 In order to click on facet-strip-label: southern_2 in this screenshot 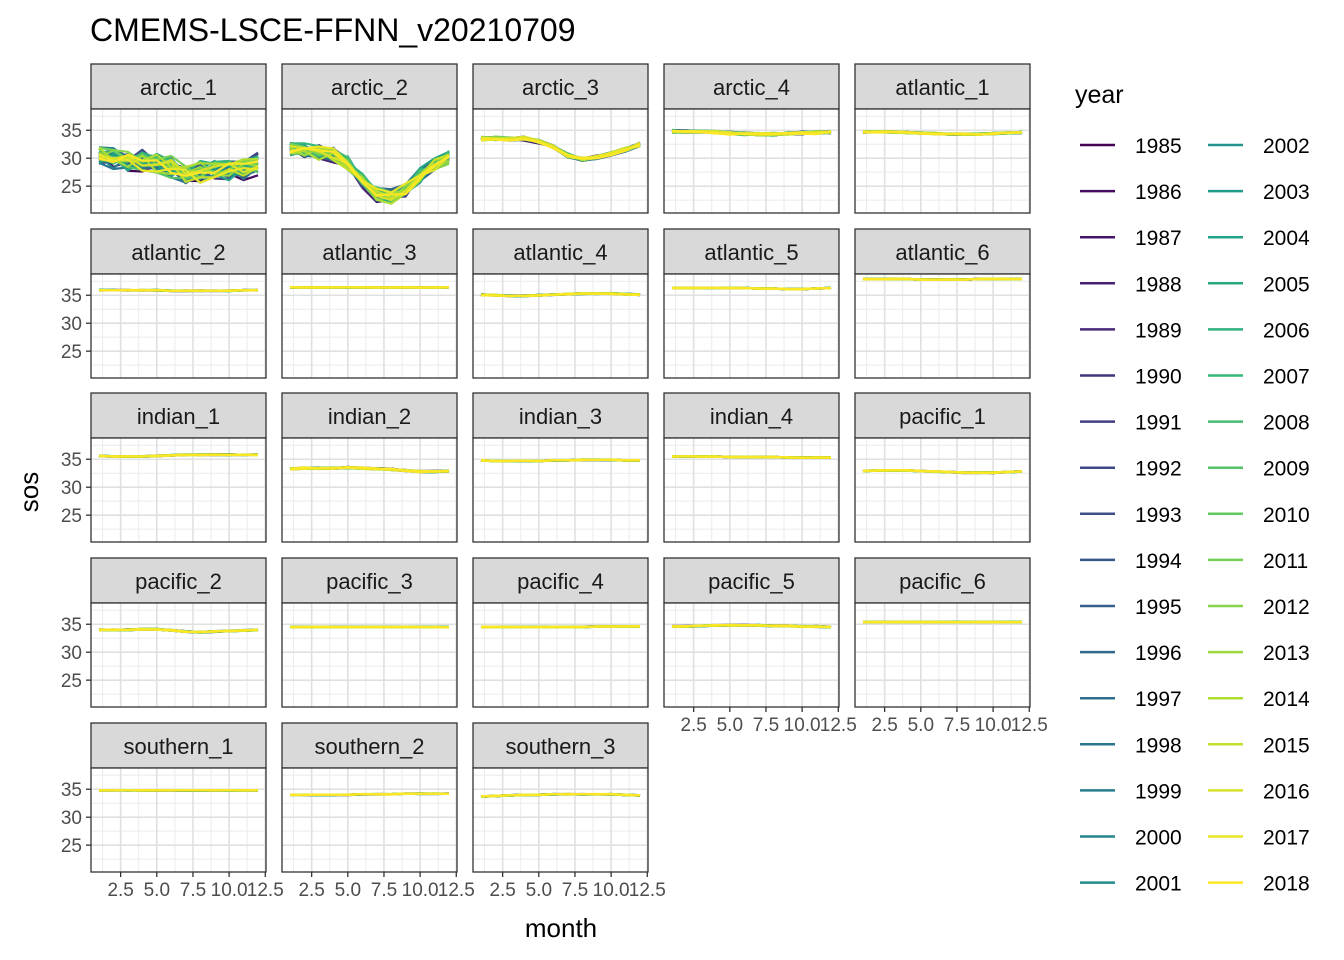, I will do `click(369, 746)`.